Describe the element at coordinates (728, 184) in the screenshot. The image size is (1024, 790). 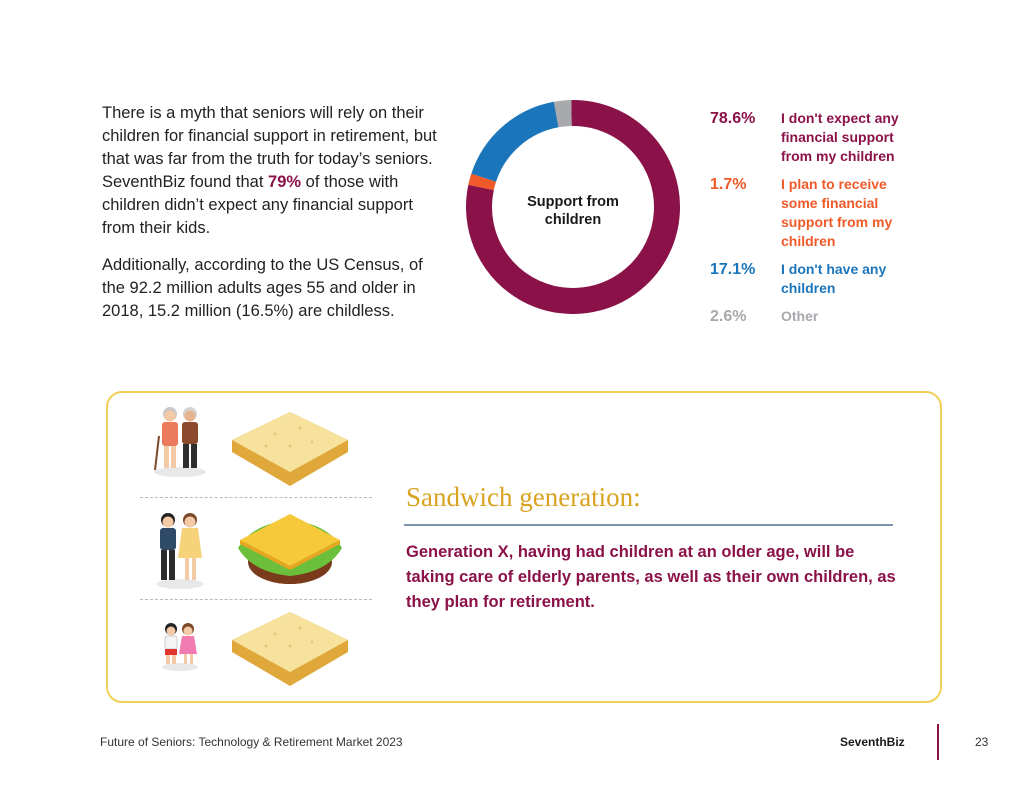
I see `legend-percent: 1.7%` at that location.